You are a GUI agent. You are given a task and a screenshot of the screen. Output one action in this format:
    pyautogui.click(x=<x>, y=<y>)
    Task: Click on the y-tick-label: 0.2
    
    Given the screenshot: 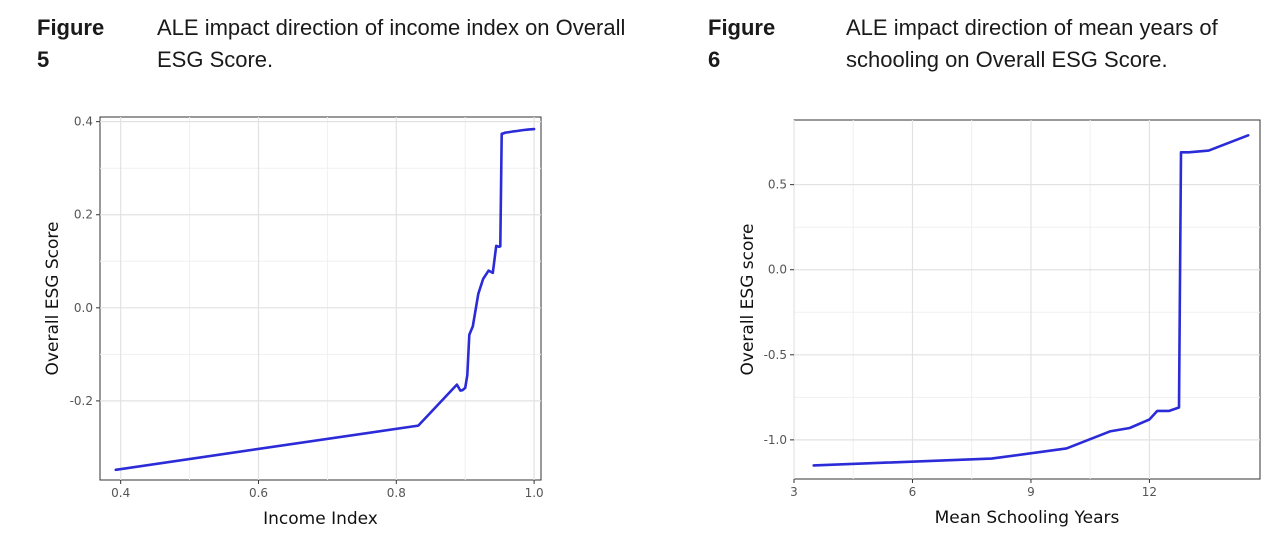 What is the action you would take?
    pyautogui.click(x=83, y=215)
    